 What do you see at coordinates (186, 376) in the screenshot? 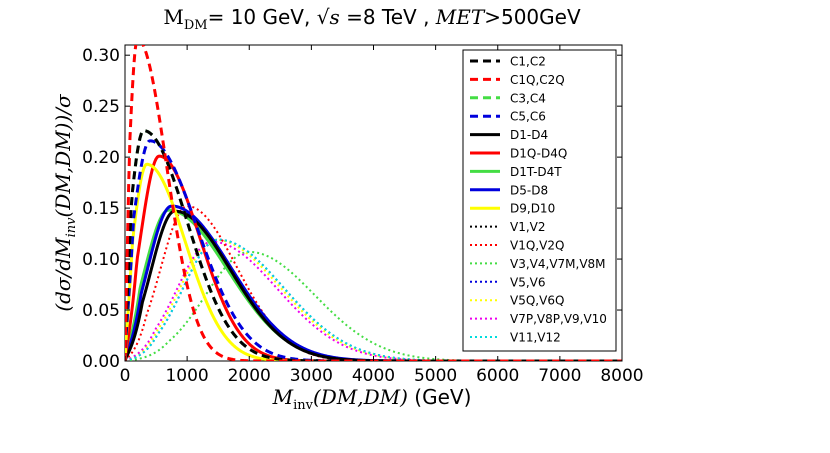
I see `x-tick-label: 1000` at bounding box center [186, 376].